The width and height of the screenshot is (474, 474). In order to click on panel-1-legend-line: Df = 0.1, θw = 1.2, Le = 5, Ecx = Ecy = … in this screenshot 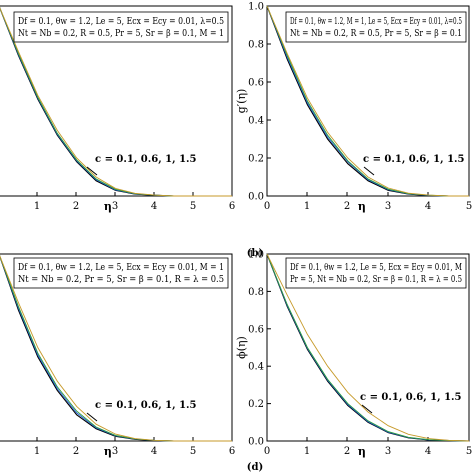, I will do `click(121, 22)`.